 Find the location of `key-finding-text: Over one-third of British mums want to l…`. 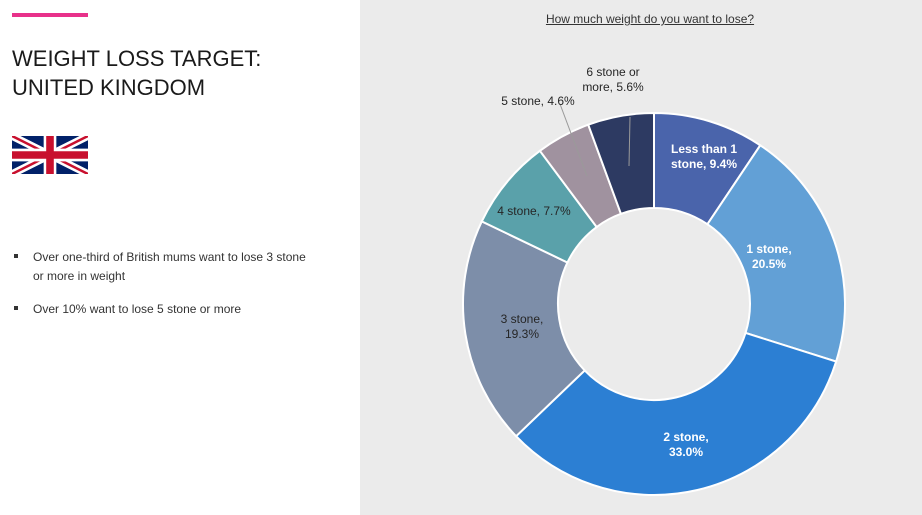

key-finding-text: Over one-third of British mums want to l… is located at coordinates (169, 266).